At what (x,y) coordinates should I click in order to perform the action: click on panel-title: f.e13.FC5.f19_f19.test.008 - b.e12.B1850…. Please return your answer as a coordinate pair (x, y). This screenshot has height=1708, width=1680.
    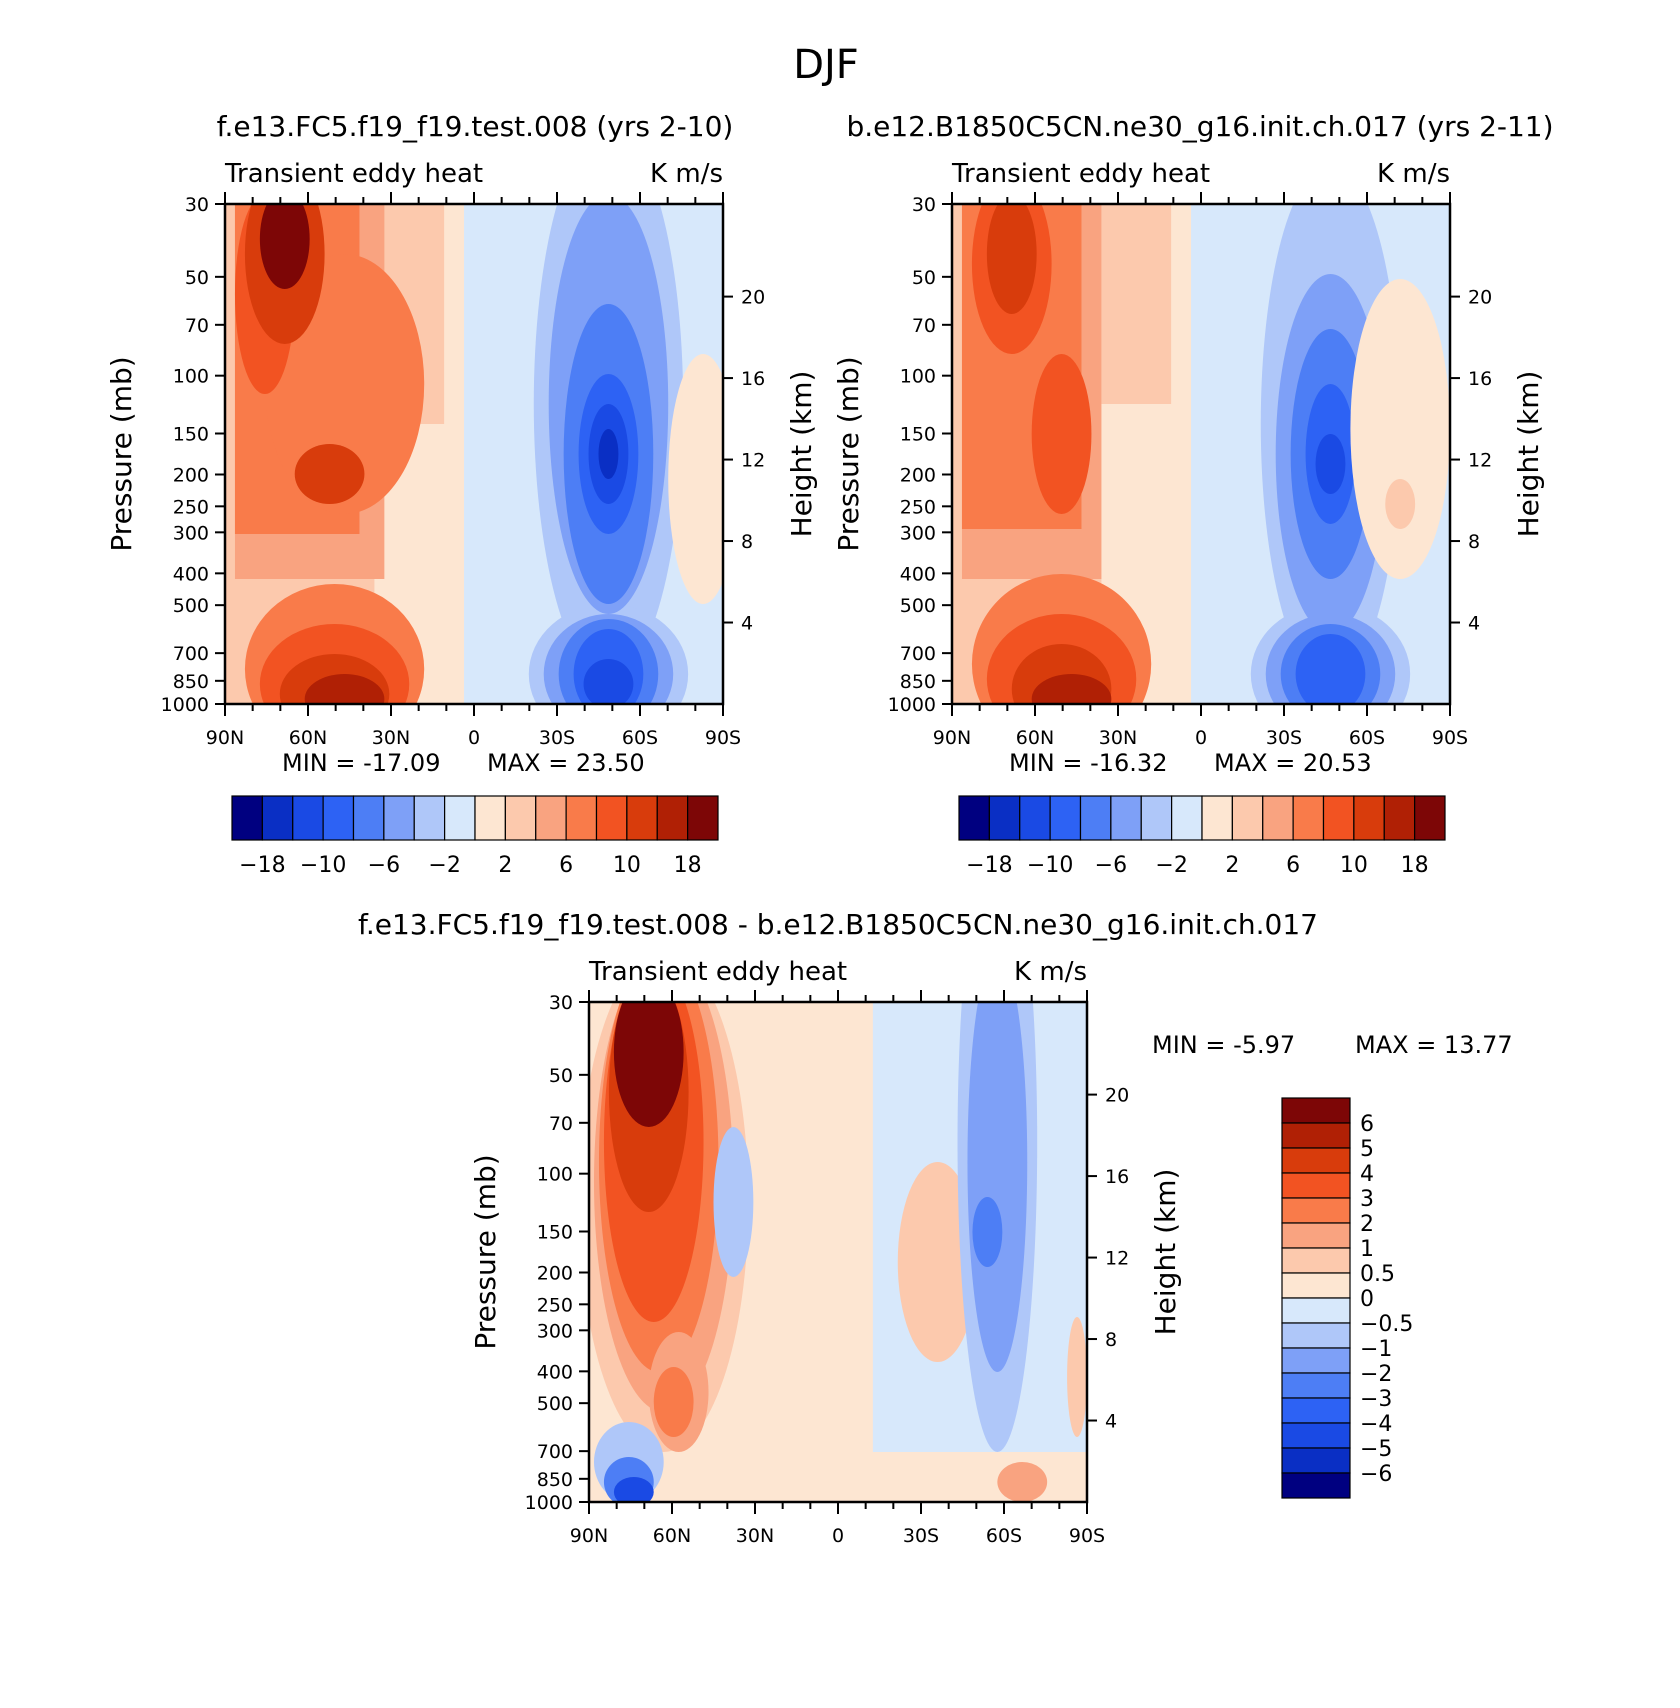
    Looking at the image, I should click on (838, 924).